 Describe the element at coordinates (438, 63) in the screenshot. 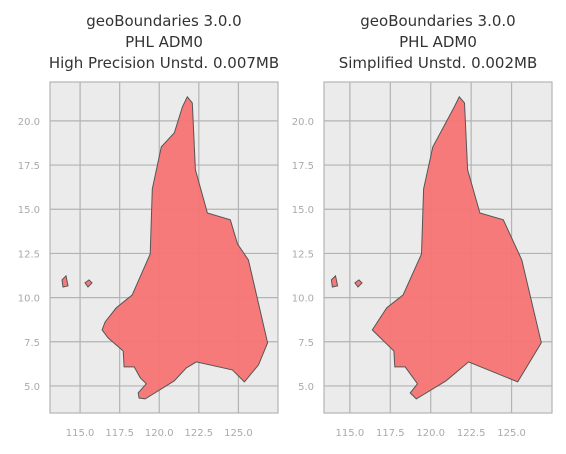

I see `subplot-title: Simplified Unstd. 0.002MB` at that location.